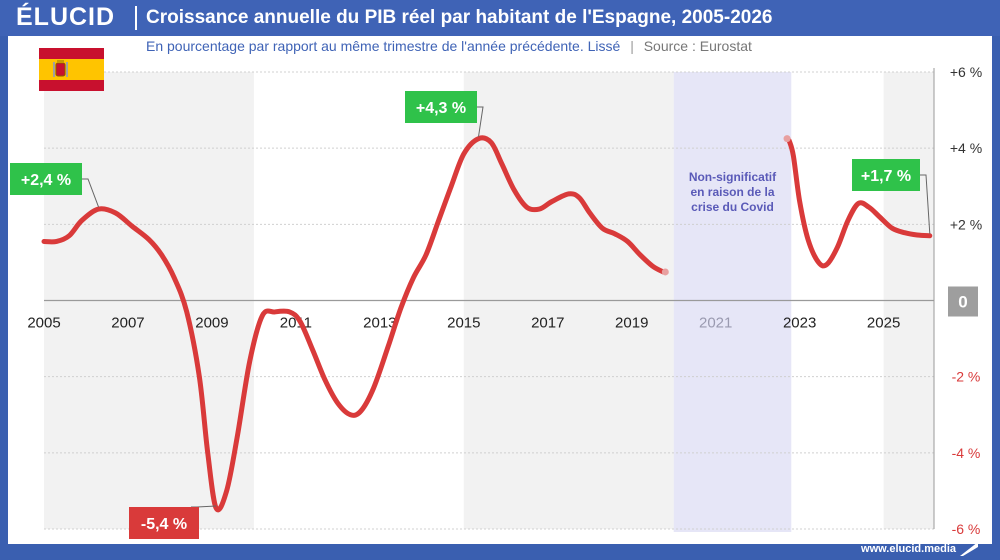 Image resolution: width=1000 pixels, height=560 pixels. What do you see at coordinates (631, 323) in the screenshot?
I see `x-tick-label: 2019` at bounding box center [631, 323].